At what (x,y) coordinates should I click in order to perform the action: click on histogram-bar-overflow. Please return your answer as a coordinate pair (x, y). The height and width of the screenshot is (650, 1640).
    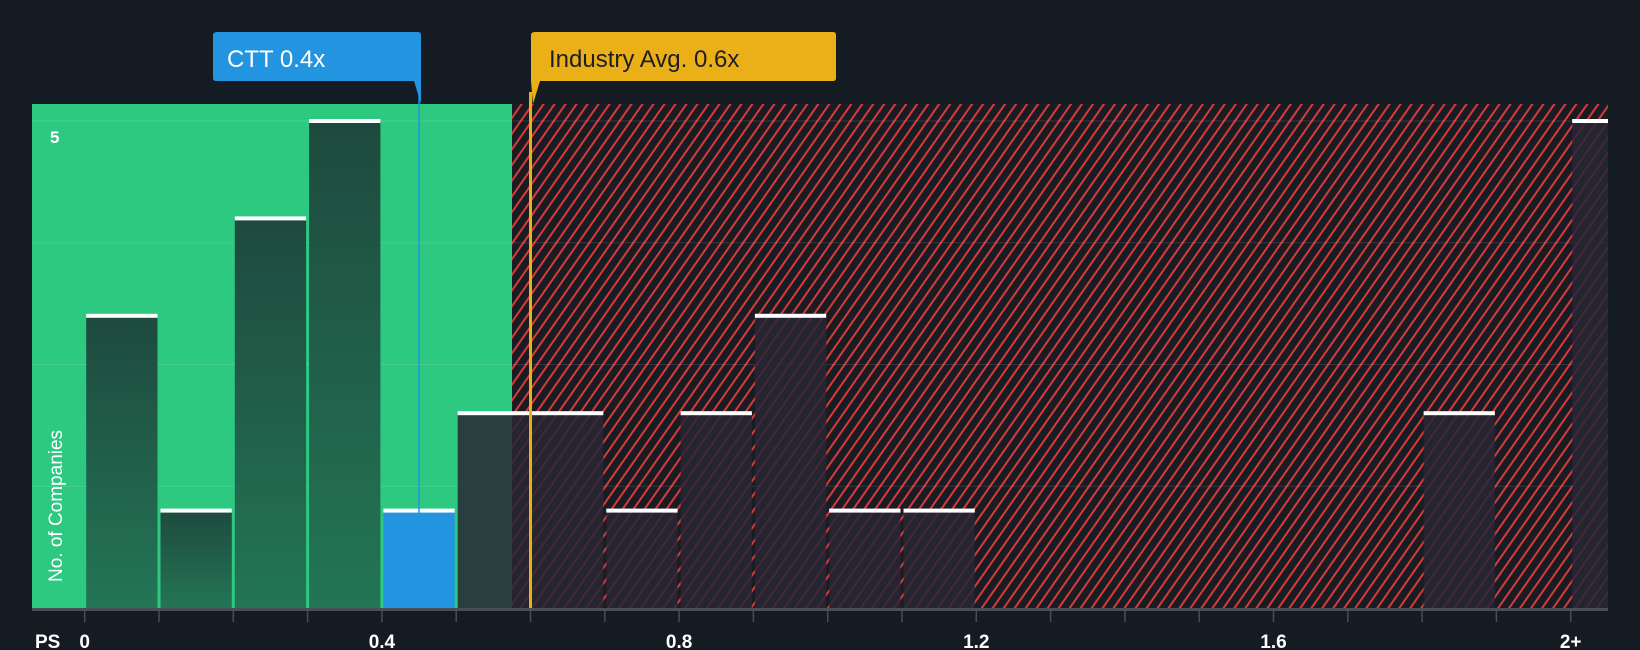
    Looking at the image, I should click on (1590, 364).